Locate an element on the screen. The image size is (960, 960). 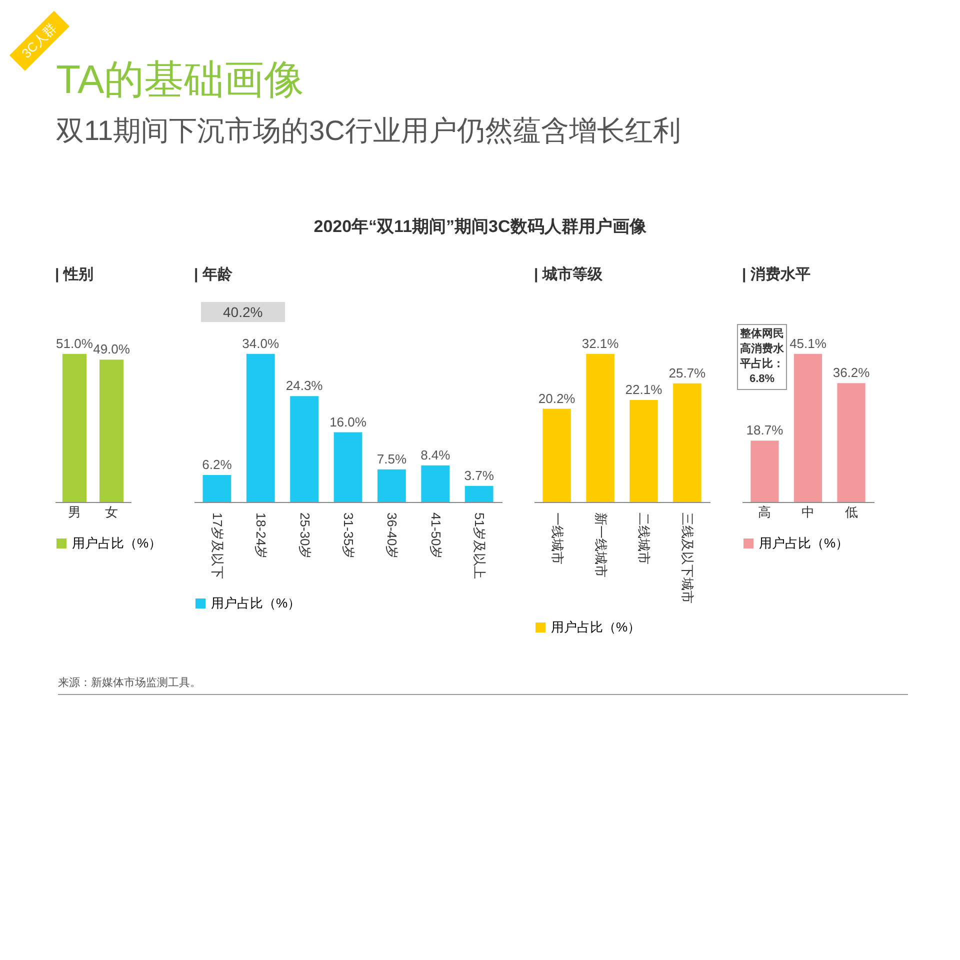
text: 40.2% is located at coordinates (243, 312).